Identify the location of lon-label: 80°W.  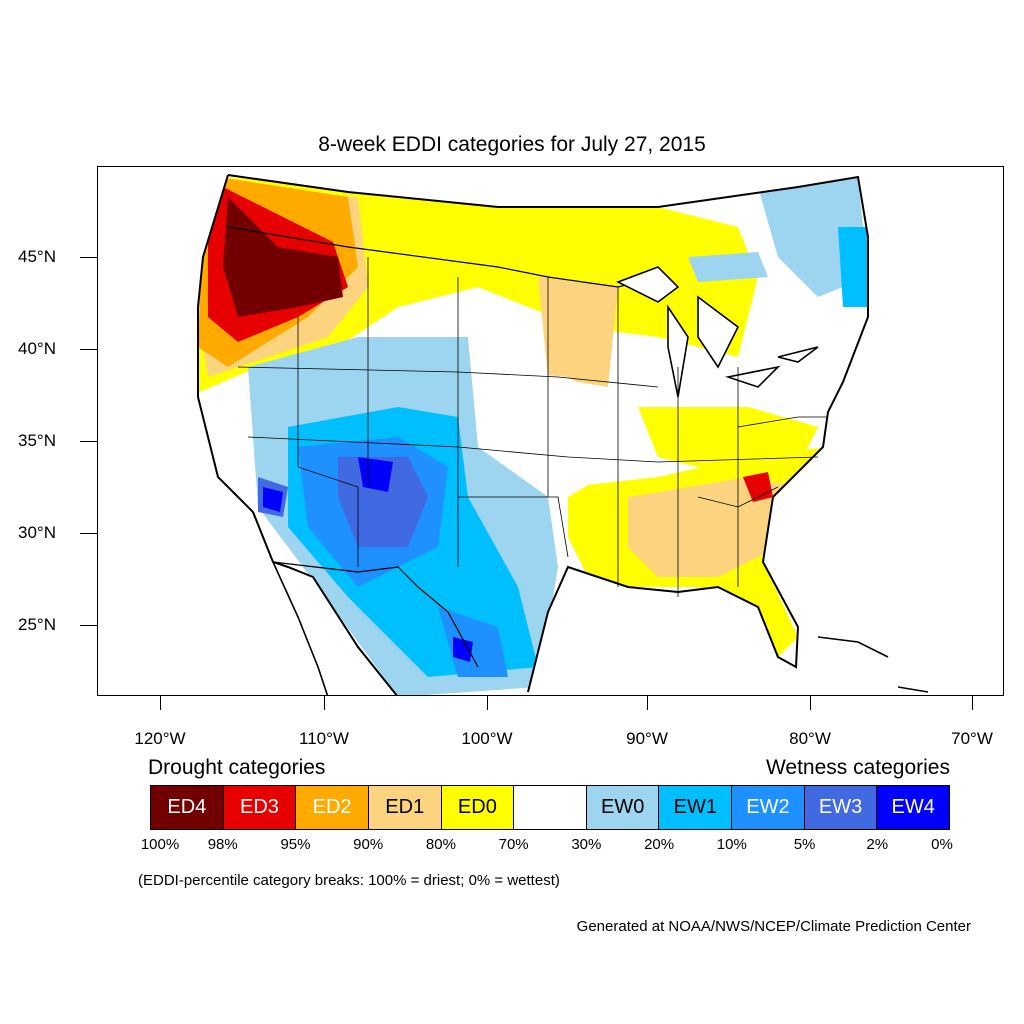
(810, 738).